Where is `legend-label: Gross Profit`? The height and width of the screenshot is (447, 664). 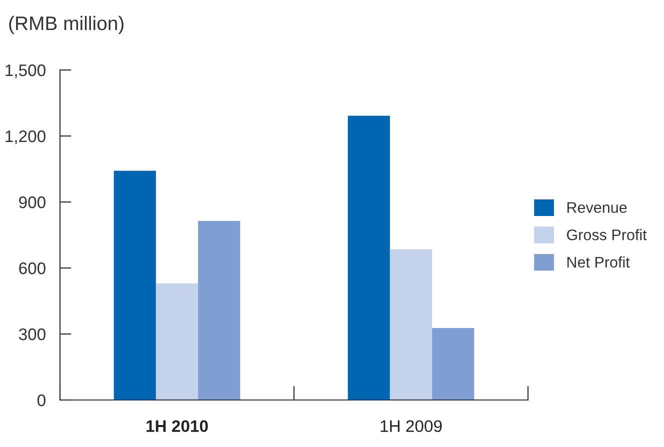 legend-label: Gross Profit is located at coordinates (606, 234).